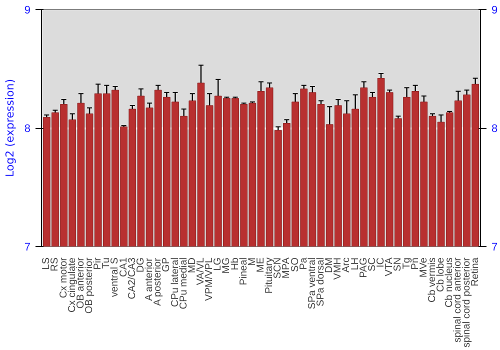 This screenshot has height=350, width=500. I want to click on y-tick-label: 7, so click(27, 248).